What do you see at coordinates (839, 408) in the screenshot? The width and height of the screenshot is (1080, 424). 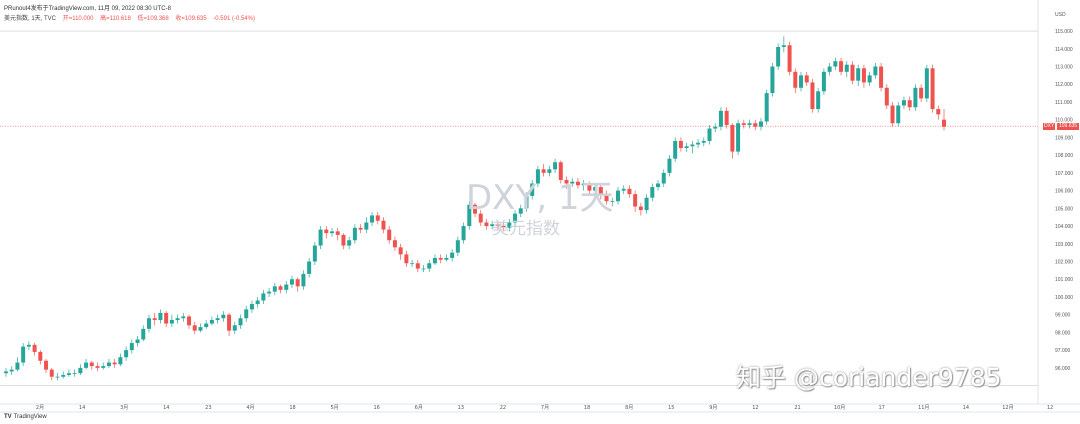 I see `x-tick-label: 10月` at bounding box center [839, 408].